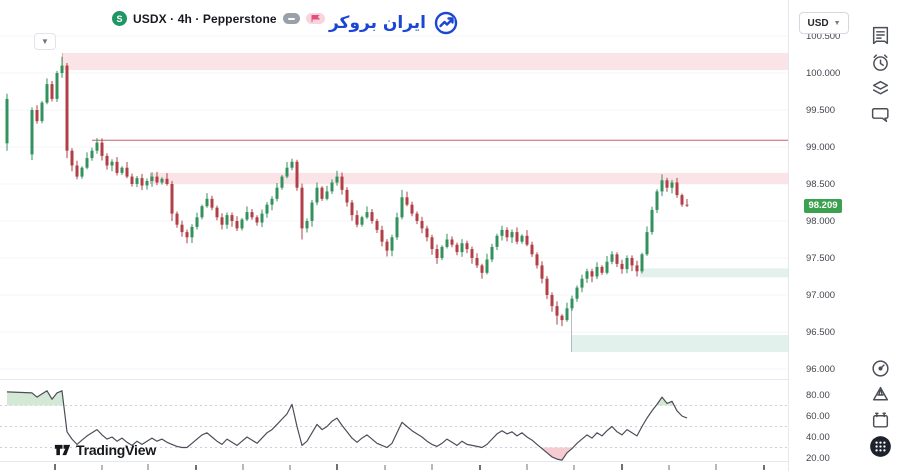 Image resolution: width=900 pixels, height=471 pixels. I want to click on price-axis-label: 98.000, so click(821, 221).